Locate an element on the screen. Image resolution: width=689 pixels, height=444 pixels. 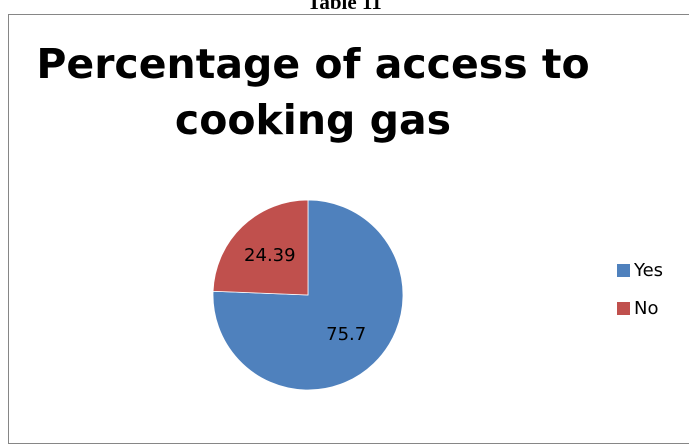
data-label-no: 24.39 is located at coordinates (270, 255).